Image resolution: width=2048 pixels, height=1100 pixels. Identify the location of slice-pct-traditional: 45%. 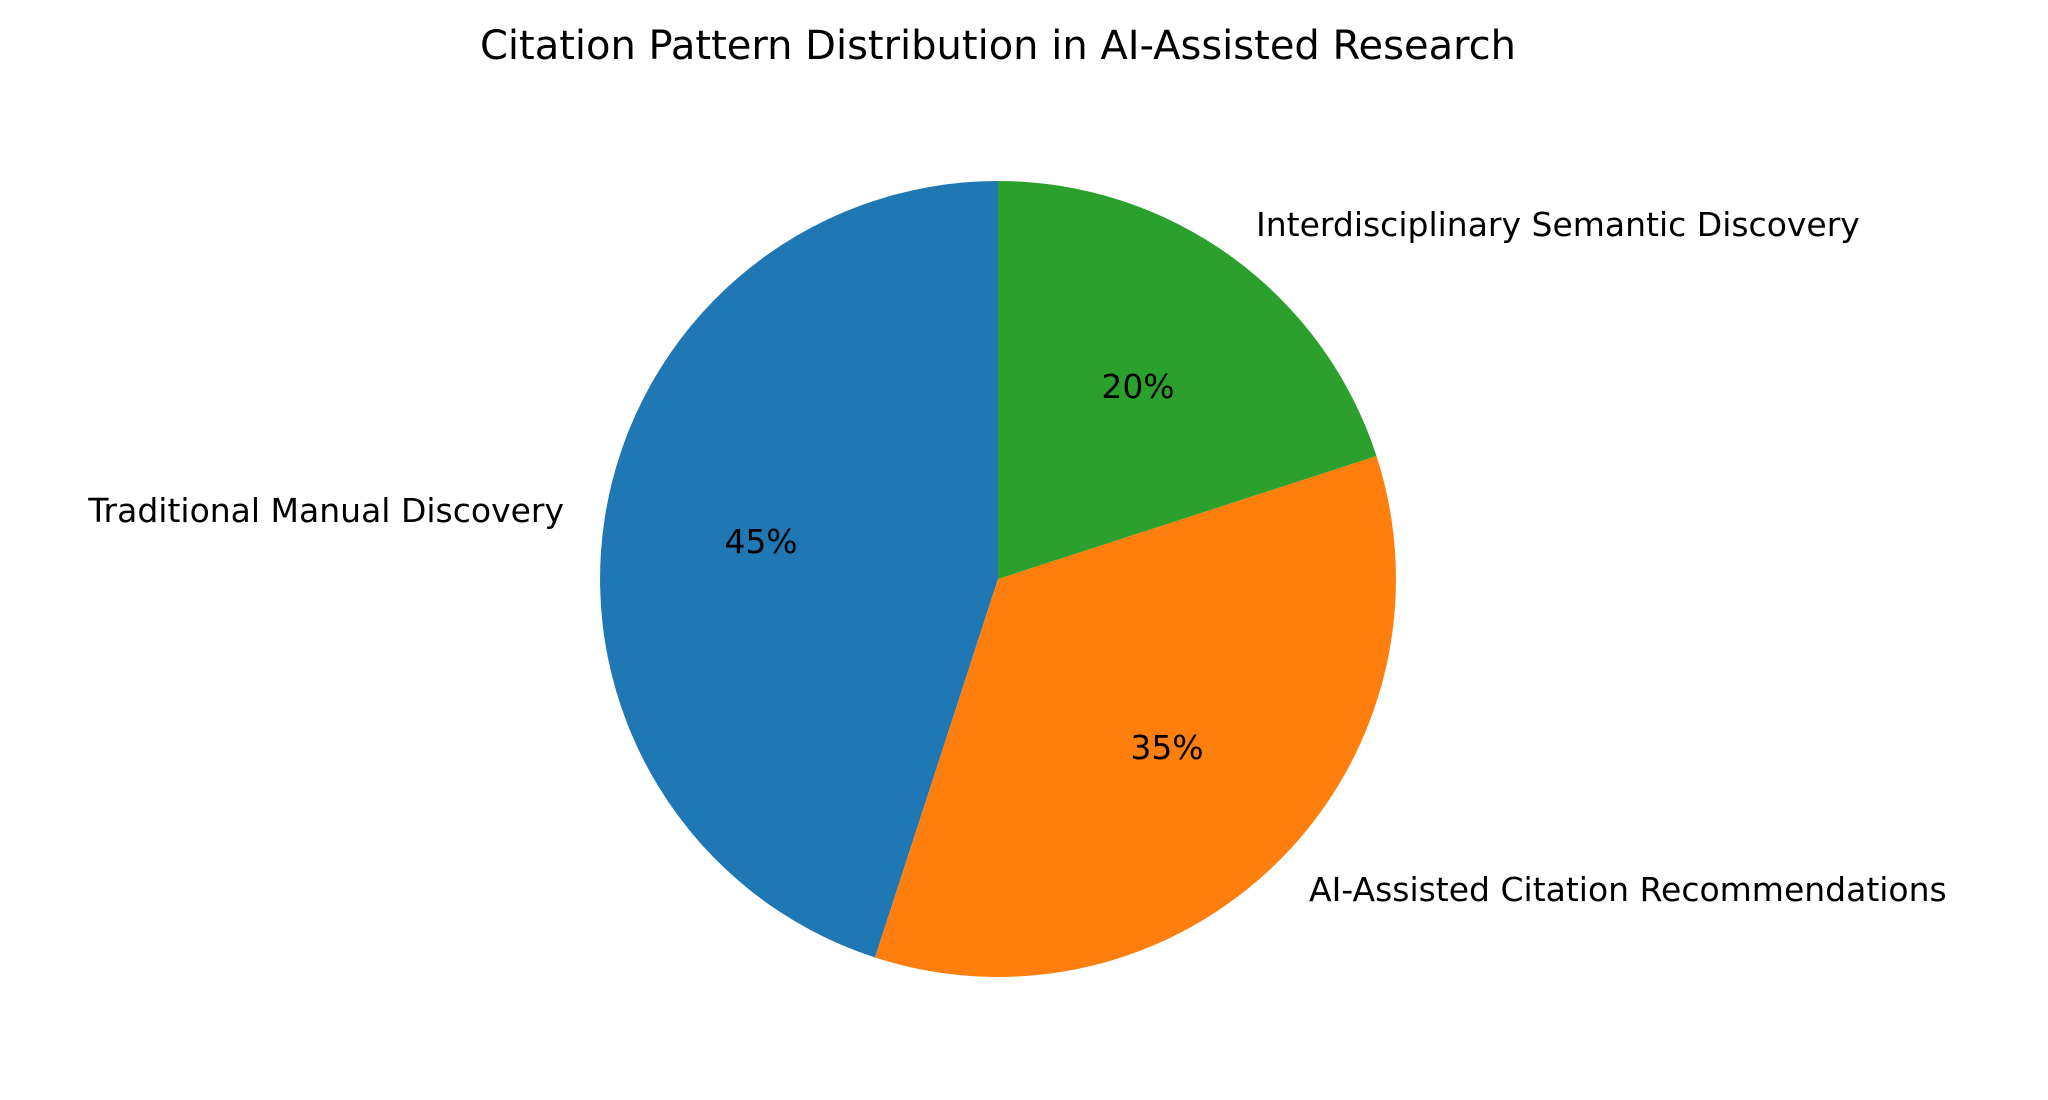
(761, 541).